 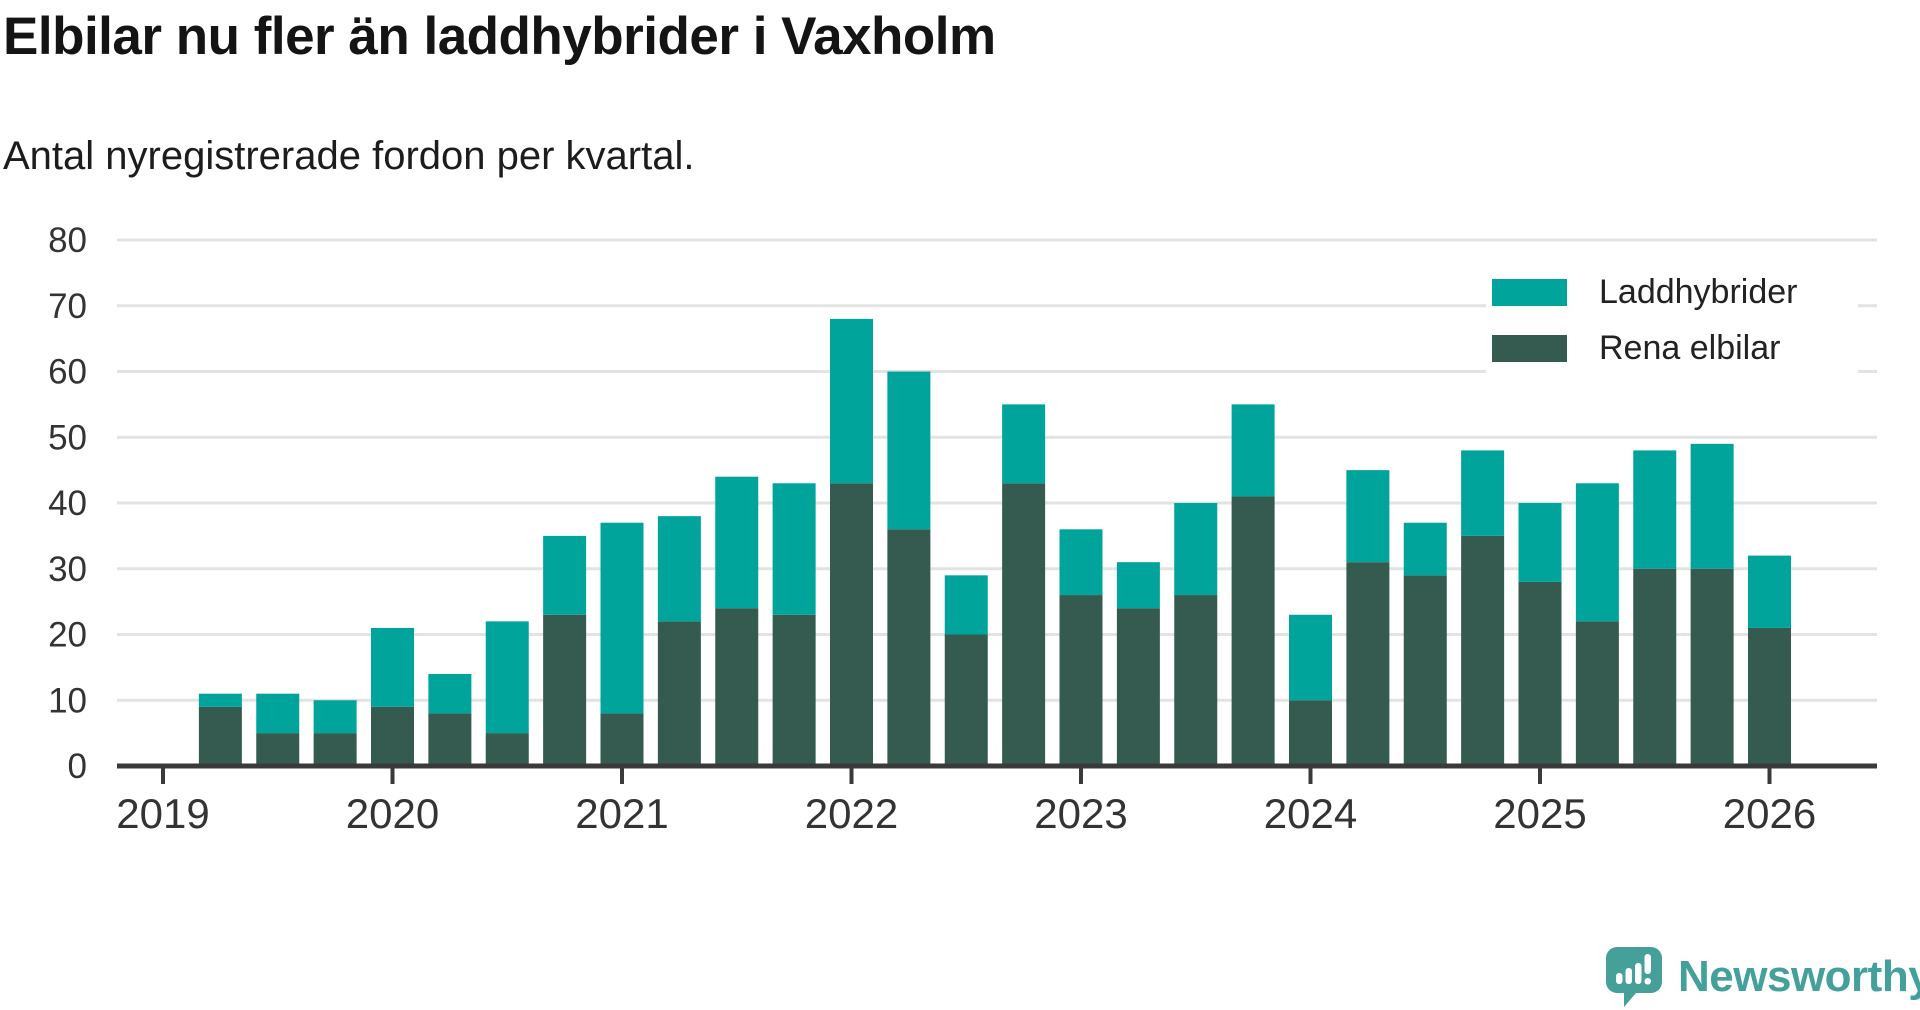 I want to click on y-tick-label-40: 40, so click(x=67, y=503).